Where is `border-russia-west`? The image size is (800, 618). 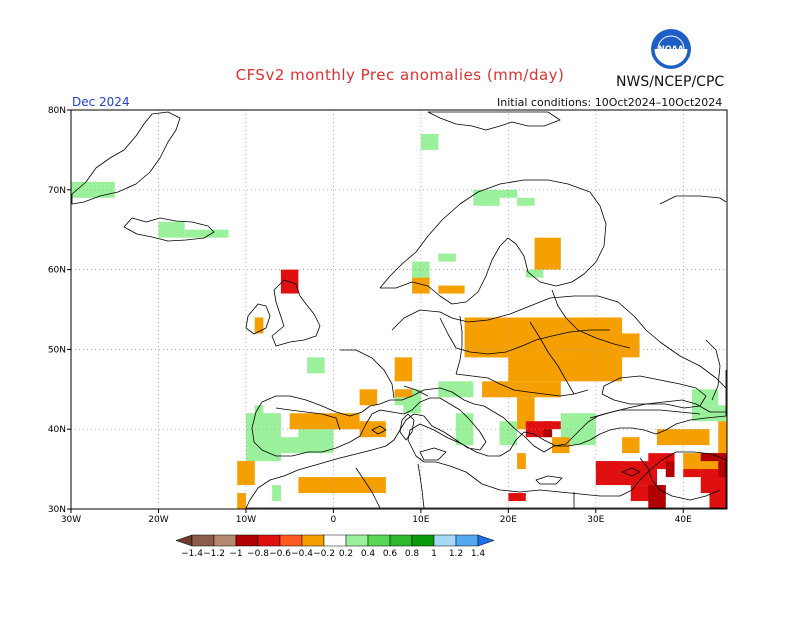
border-russia-west is located at coordinates (591, 319).